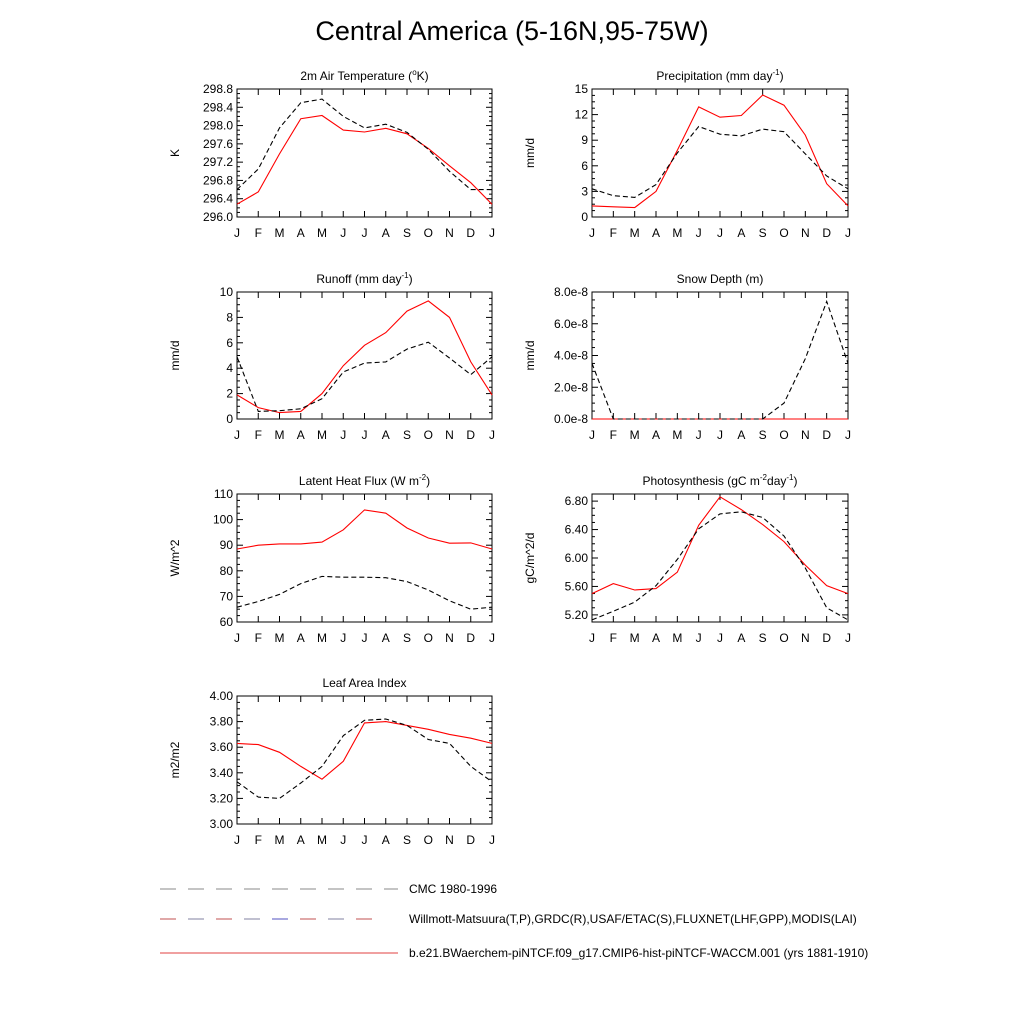 Image resolution: width=1024 pixels, height=1024 pixels. What do you see at coordinates (229, 317) in the screenshot?
I see `y-tick-label: 8` at bounding box center [229, 317].